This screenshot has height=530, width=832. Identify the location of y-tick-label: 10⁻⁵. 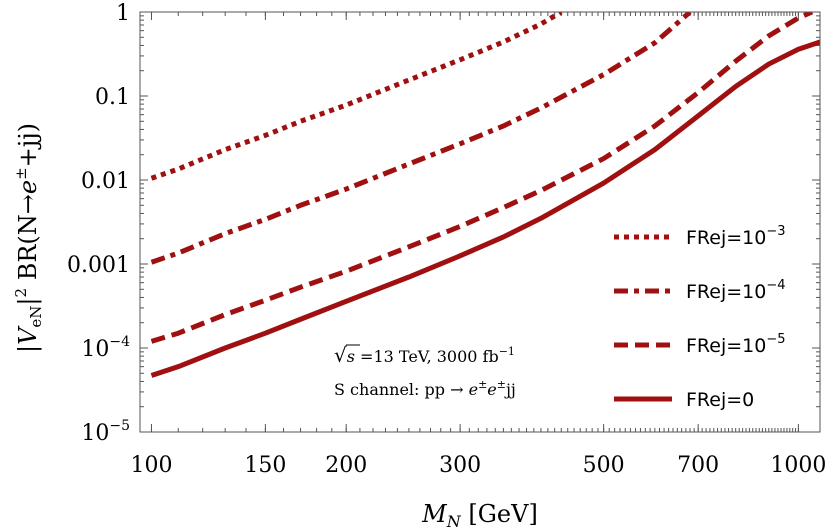
(105, 432).